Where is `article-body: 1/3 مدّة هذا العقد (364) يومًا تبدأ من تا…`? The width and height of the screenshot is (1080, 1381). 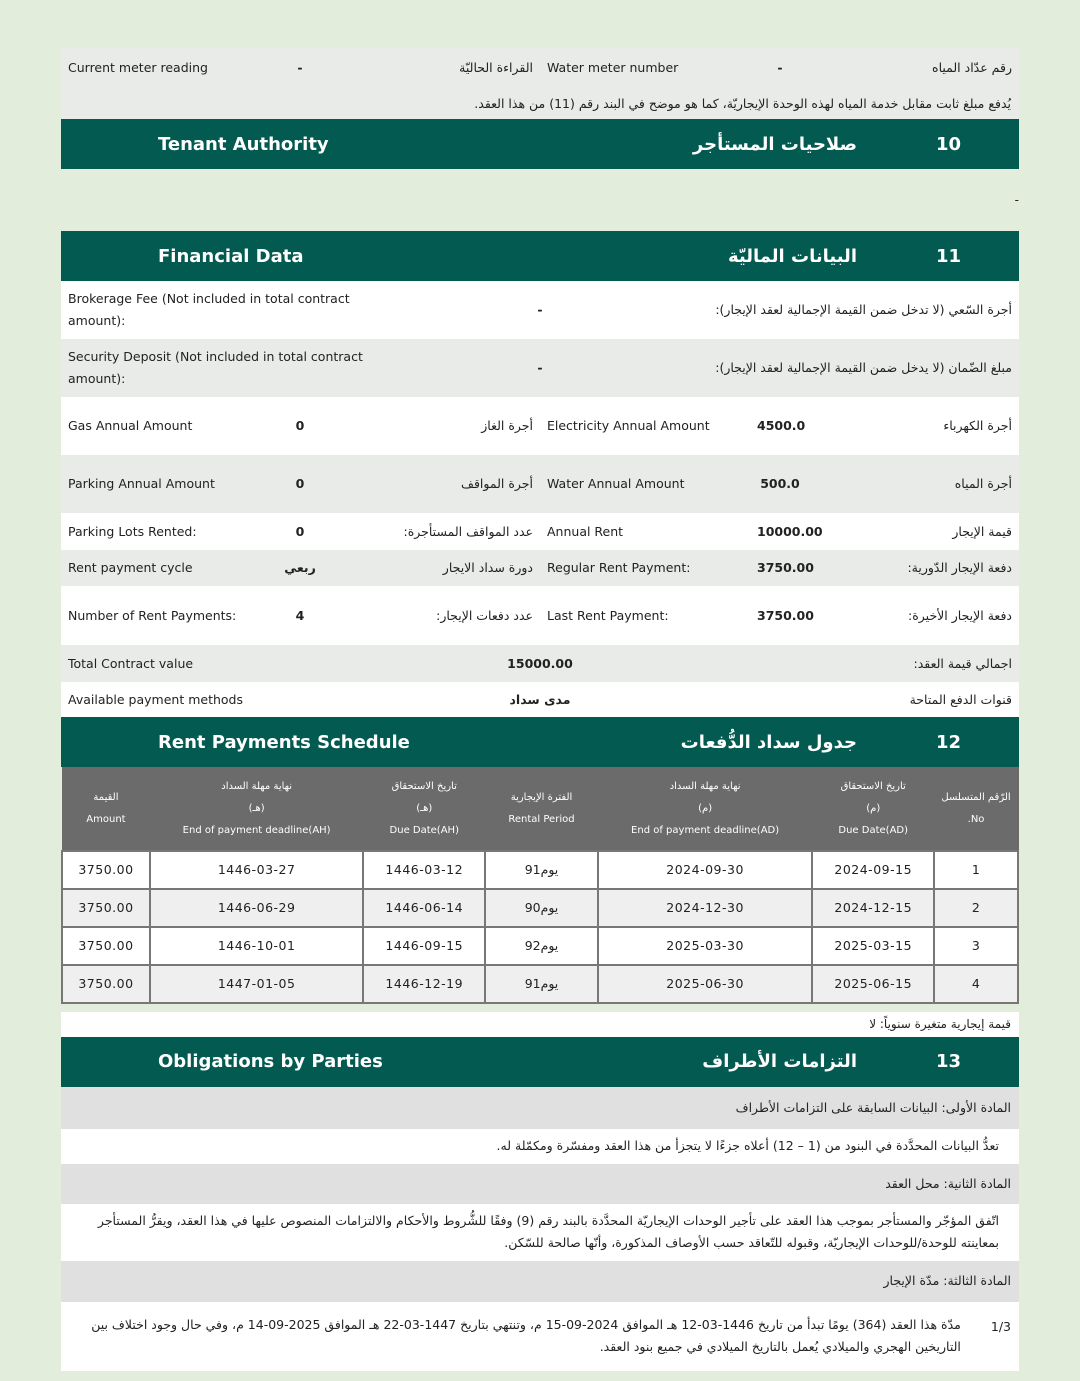
article-body: 1/3 مدّة هذا العقد (364) يومًا تبدأ من تا… is located at coordinates (540, 1336).